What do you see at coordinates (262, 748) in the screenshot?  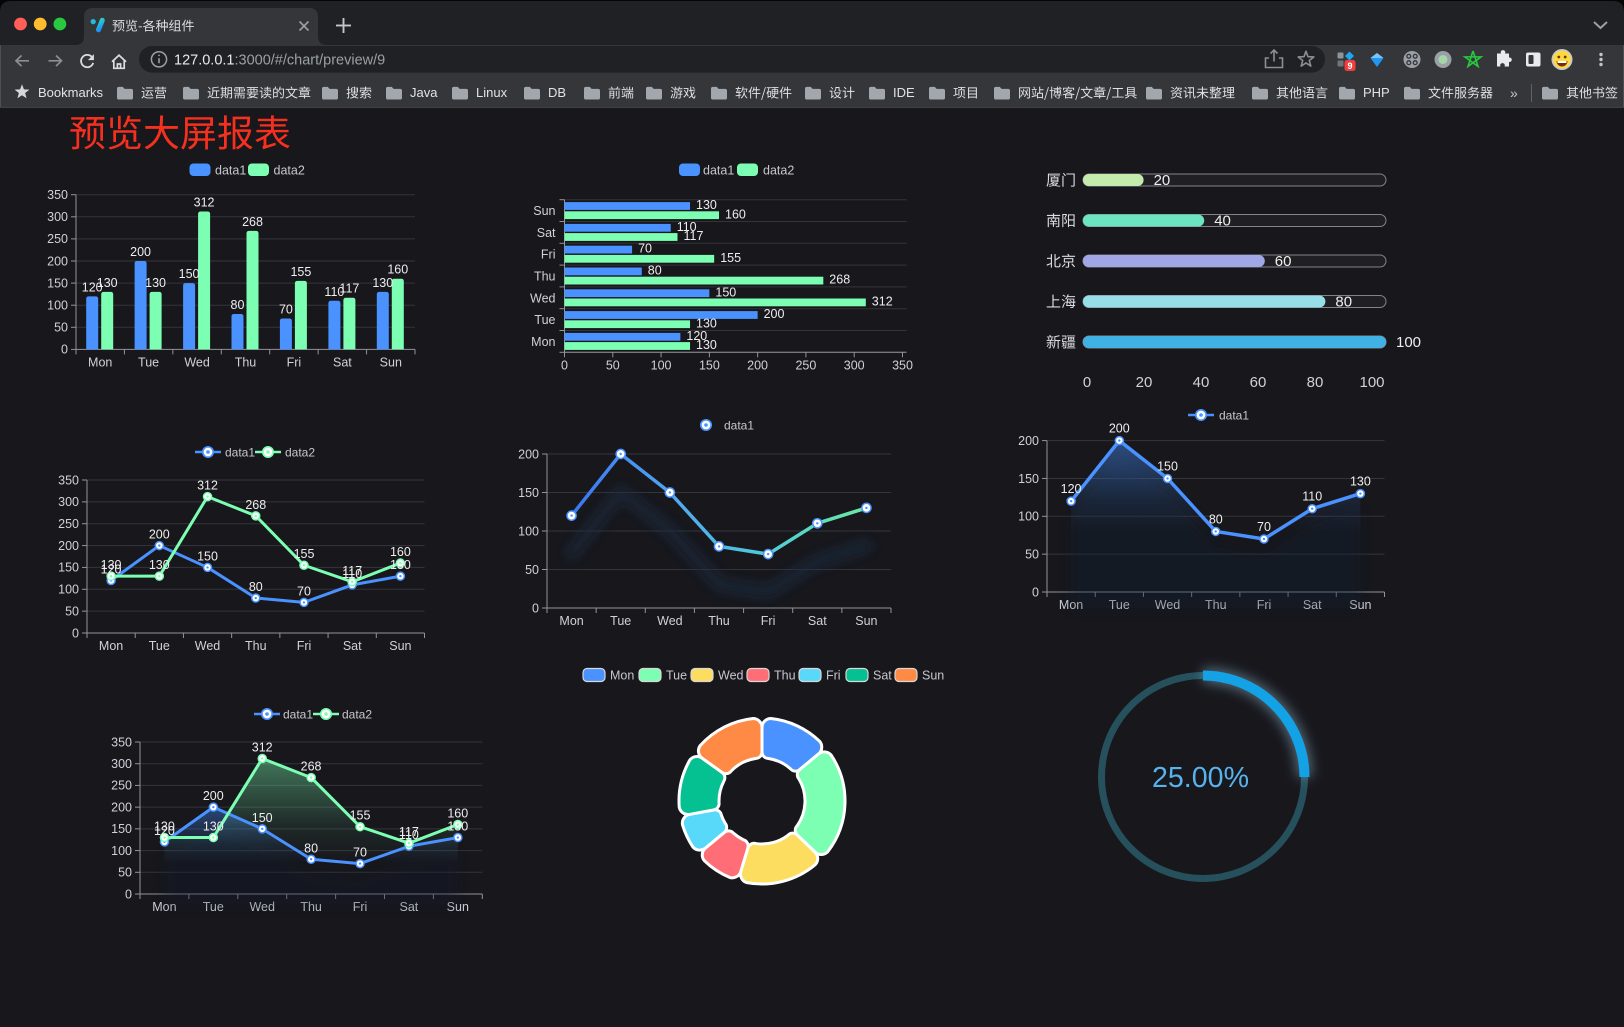 I see `svg-text: 312` at bounding box center [262, 748].